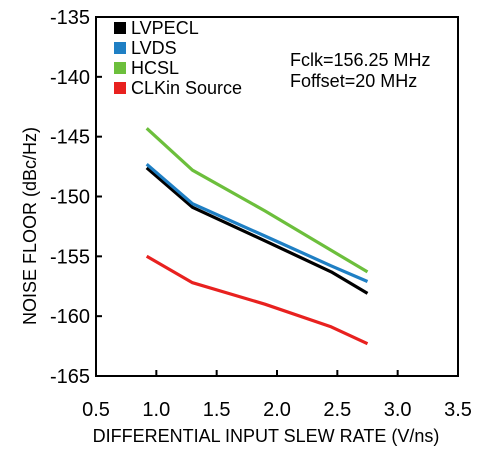  What do you see at coordinates (70, 18) in the screenshot?
I see `y-tick-label: -135` at bounding box center [70, 18].